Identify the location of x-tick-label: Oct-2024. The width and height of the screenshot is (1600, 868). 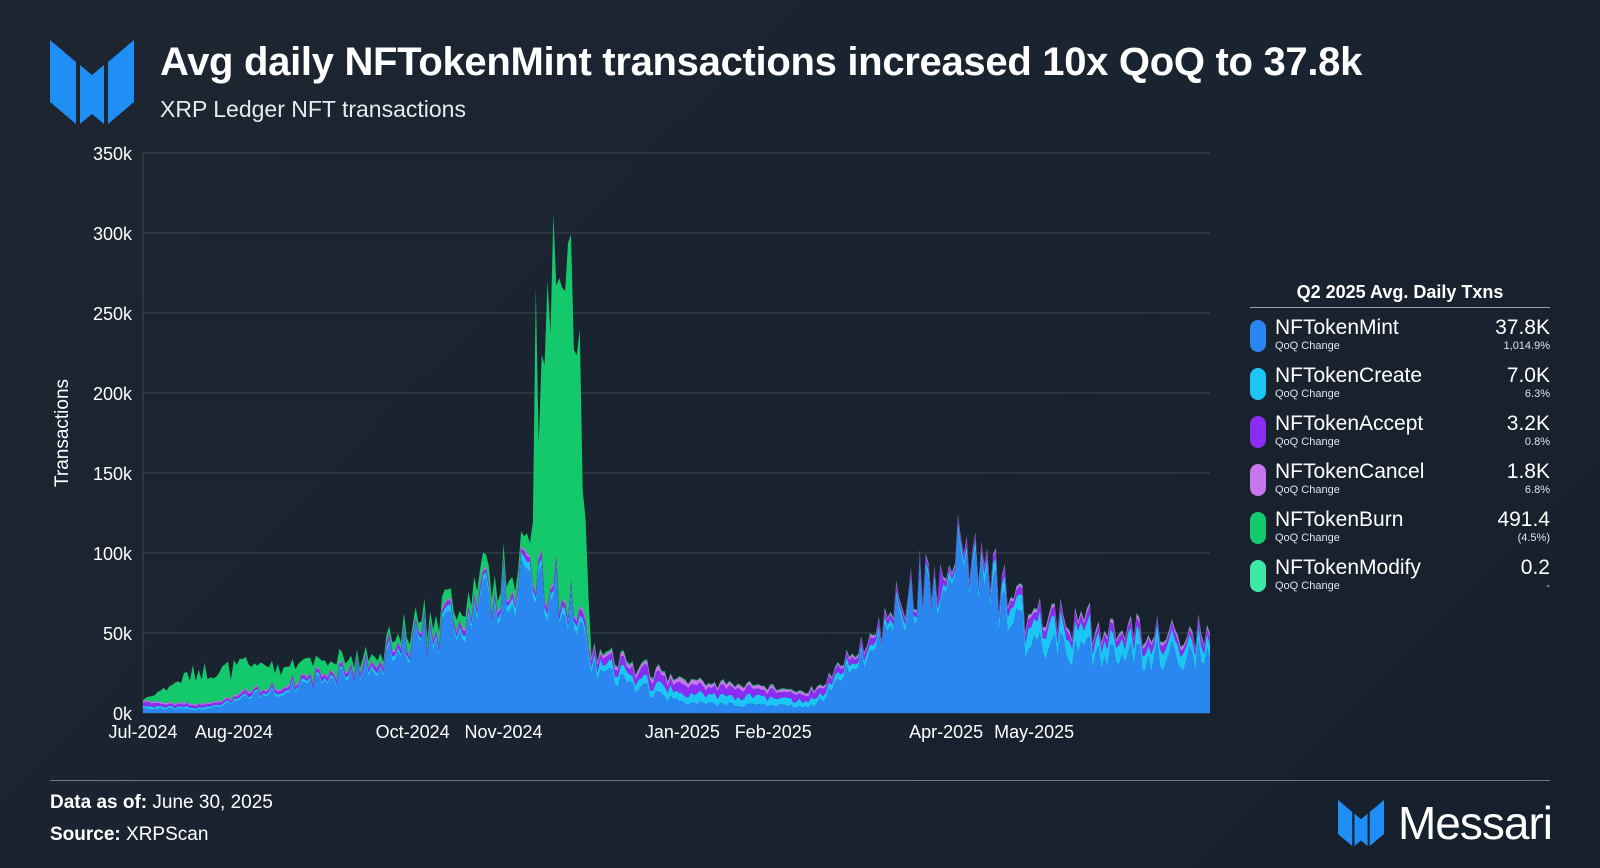
(413, 732).